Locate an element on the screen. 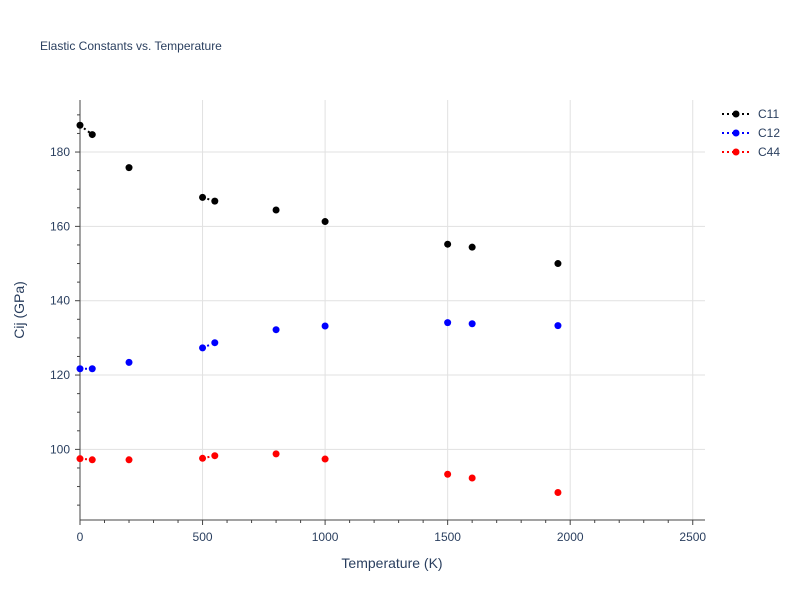 The width and height of the screenshot is (800, 600). y-tick-label: 140 is located at coordinates (60, 301).